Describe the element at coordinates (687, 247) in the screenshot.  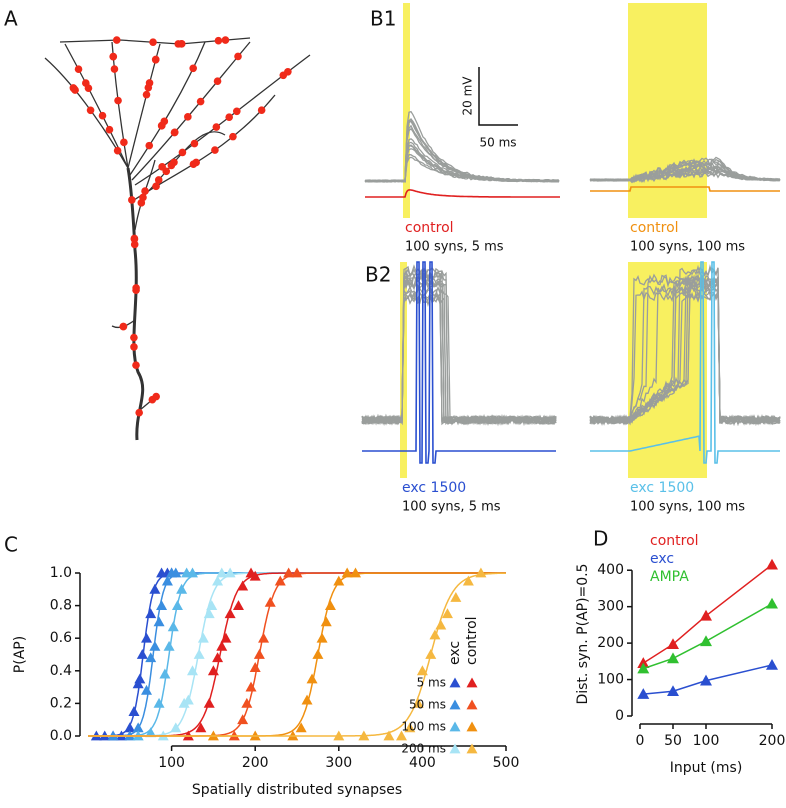
I see `trace-condition: 100 syns, 100 ms` at that location.